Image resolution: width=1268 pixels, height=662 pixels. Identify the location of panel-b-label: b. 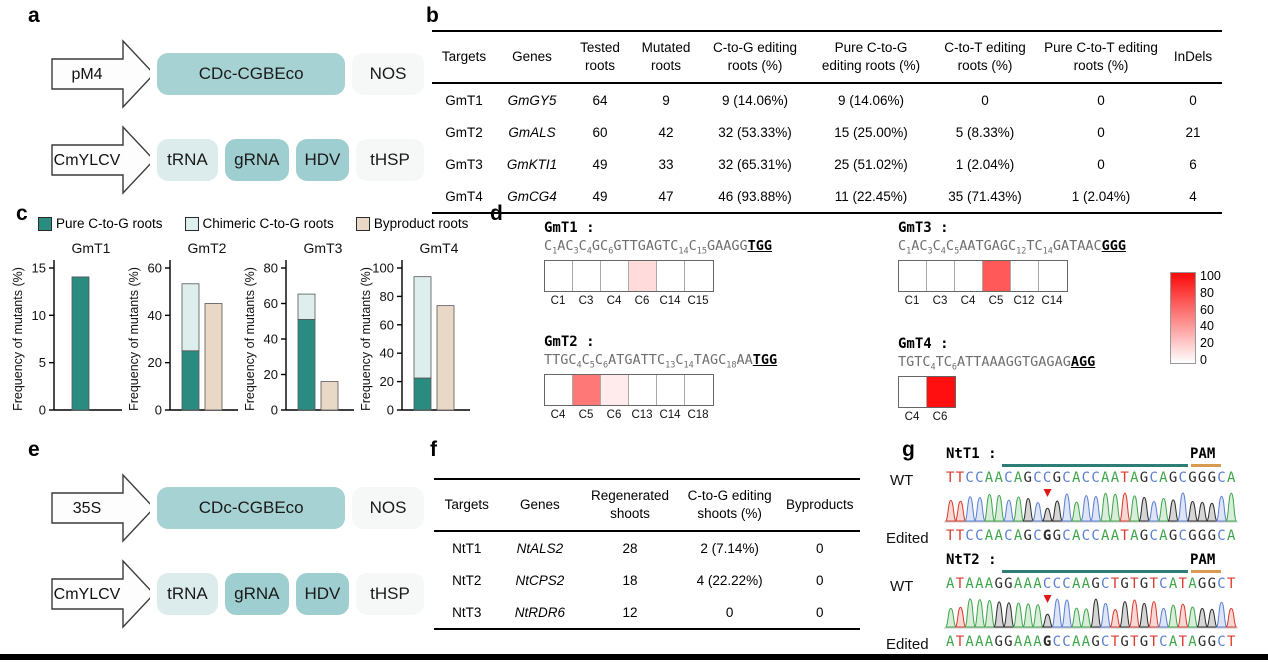
(432, 15).